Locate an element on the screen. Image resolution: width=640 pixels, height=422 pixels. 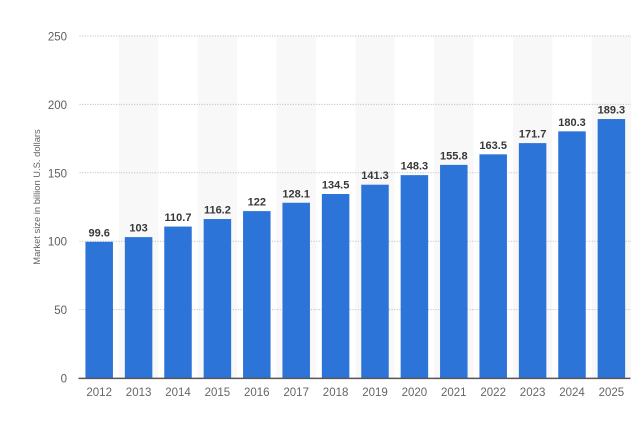
svg-text: 2012 is located at coordinates (99, 393).